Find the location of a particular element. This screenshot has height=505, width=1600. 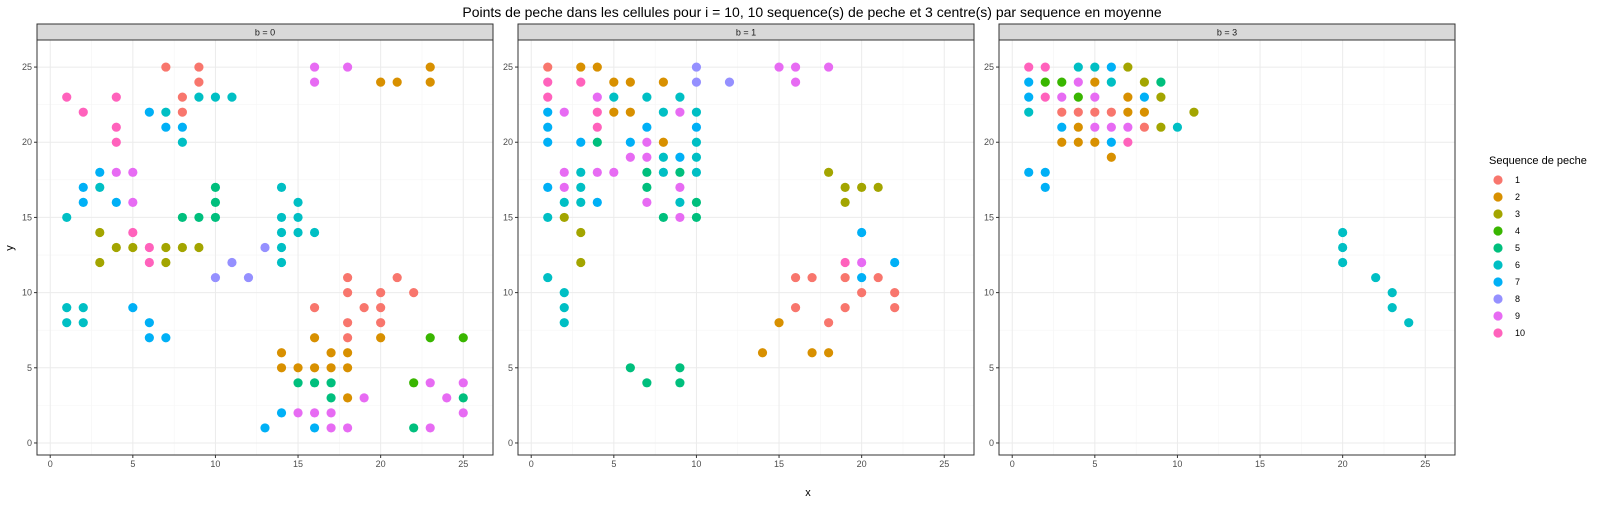

x-tick-label: 5 is located at coordinates (1094, 464).